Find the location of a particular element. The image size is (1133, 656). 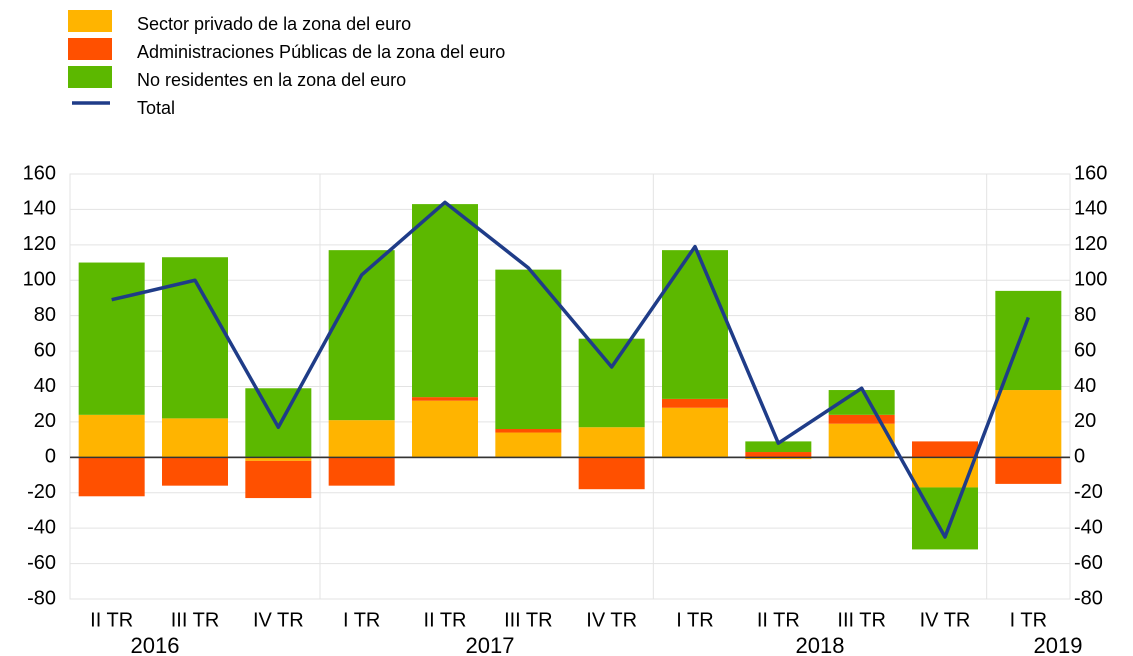

y-tick-label: 140 is located at coordinates (39, 209).